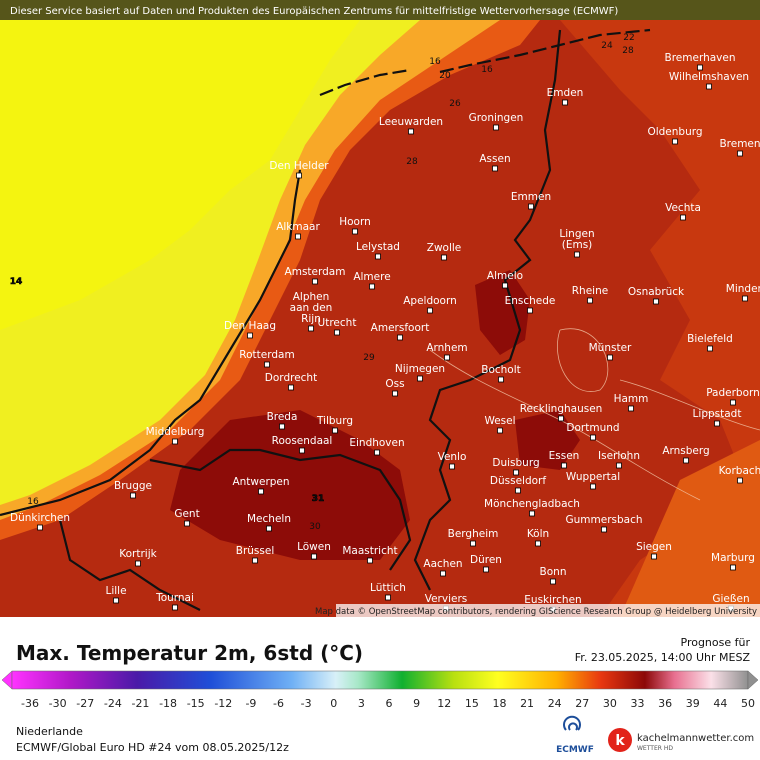  I want to click on brand-icon-letter: k, so click(620, 741).